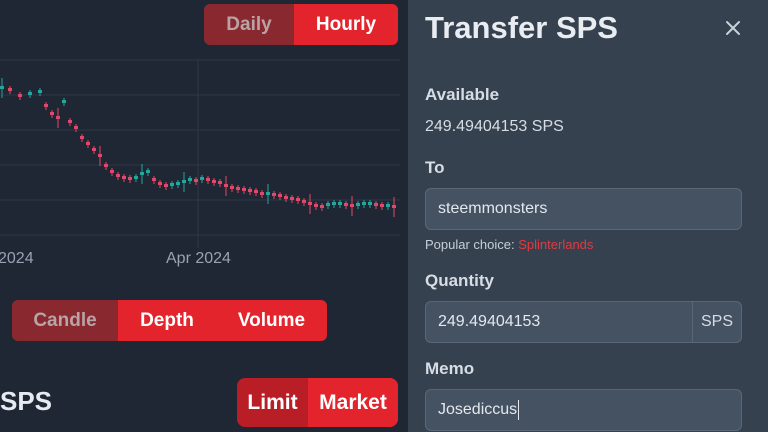 The width and height of the screenshot is (768, 432). I want to click on market-option: Market, so click(353, 402).